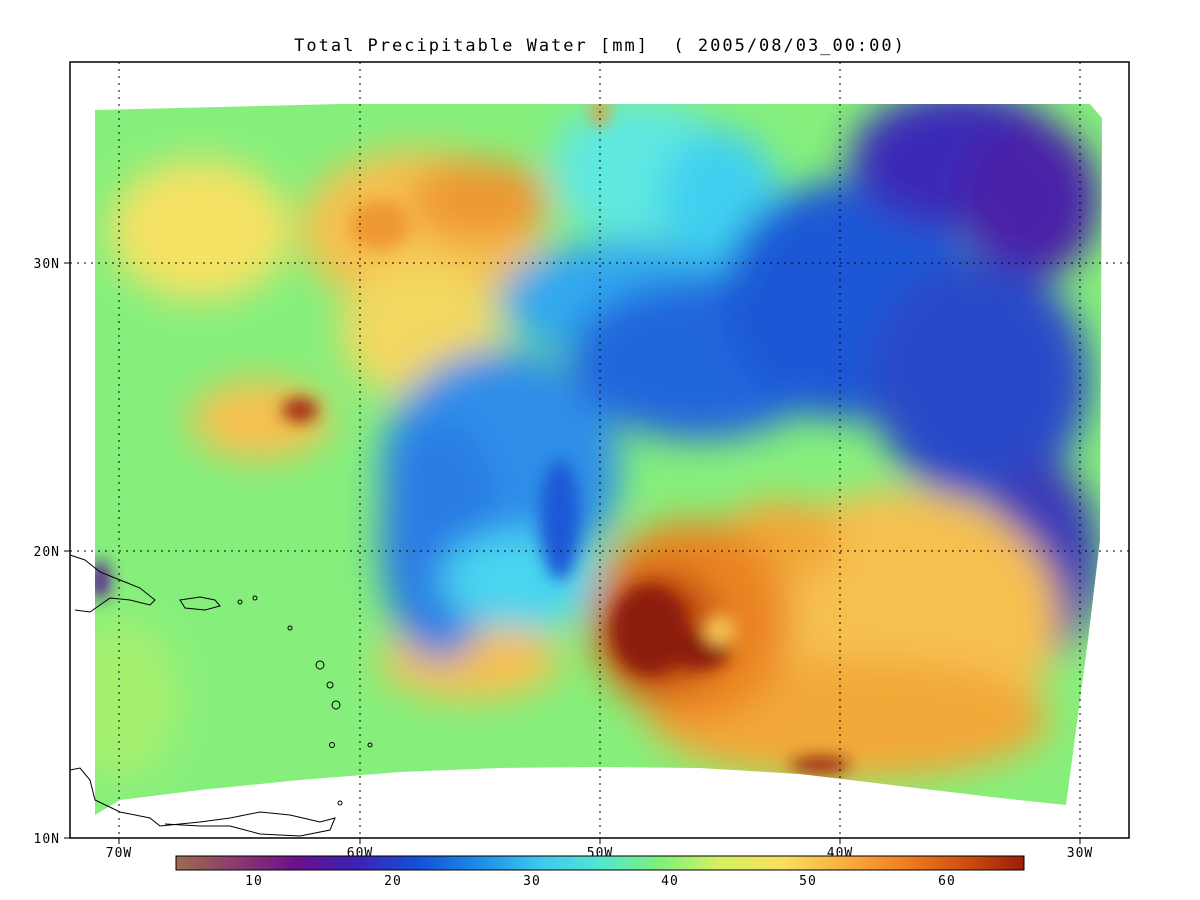  Describe the element at coordinates (1080, 853) in the screenshot. I see `lon-label-30w: 30W` at that location.